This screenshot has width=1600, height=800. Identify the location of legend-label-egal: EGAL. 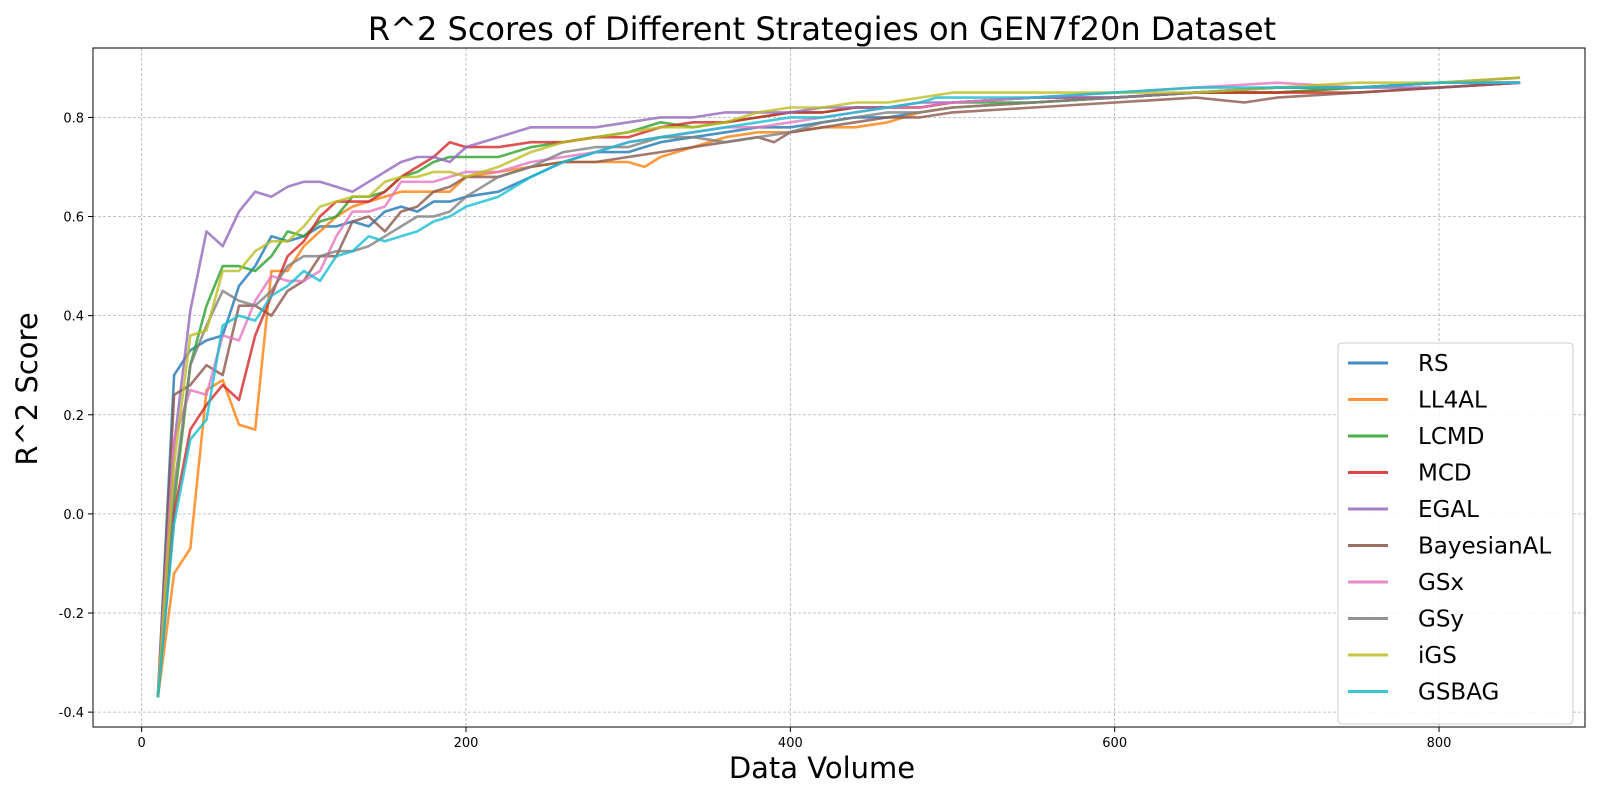
(1448, 510).